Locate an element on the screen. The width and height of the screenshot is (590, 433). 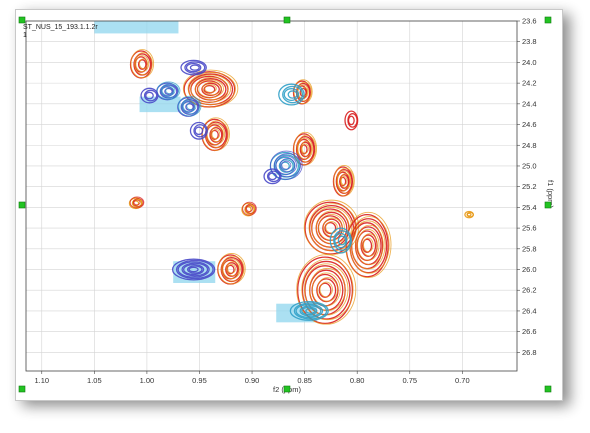
x-tick-label: 0.95 is located at coordinates (199, 380).